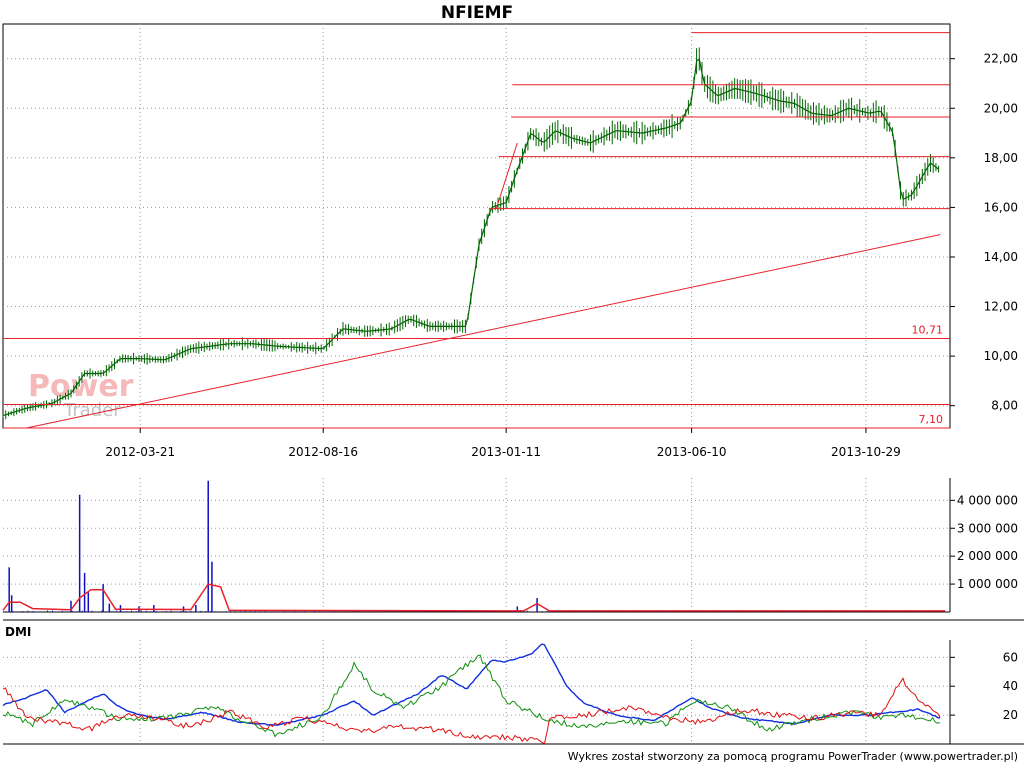 This screenshot has height=768, width=1024. I want to click on powertrader-watermark: Power Trader, so click(81, 395).